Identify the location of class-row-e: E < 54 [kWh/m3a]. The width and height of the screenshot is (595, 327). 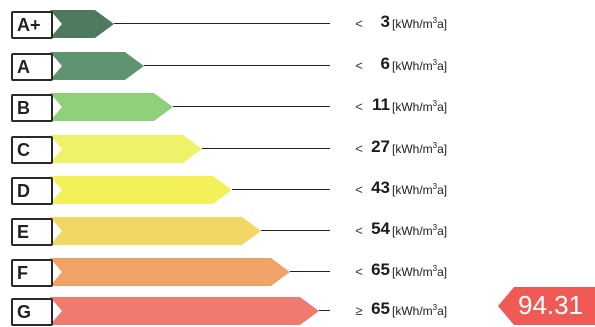
(297, 231).